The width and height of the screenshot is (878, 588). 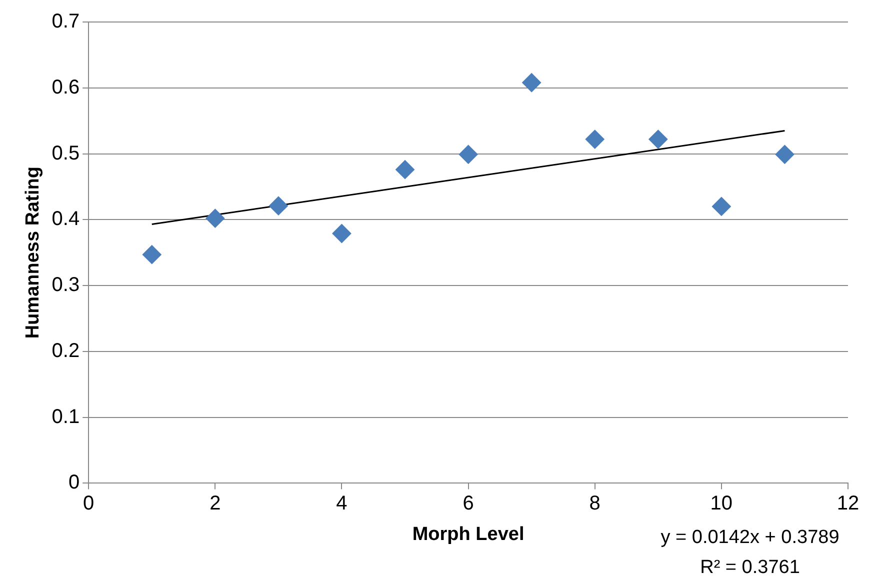 What do you see at coordinates (594, 503) in the screenshot?
I see `x-tick-label: 8` at bounding box center [594, 503].